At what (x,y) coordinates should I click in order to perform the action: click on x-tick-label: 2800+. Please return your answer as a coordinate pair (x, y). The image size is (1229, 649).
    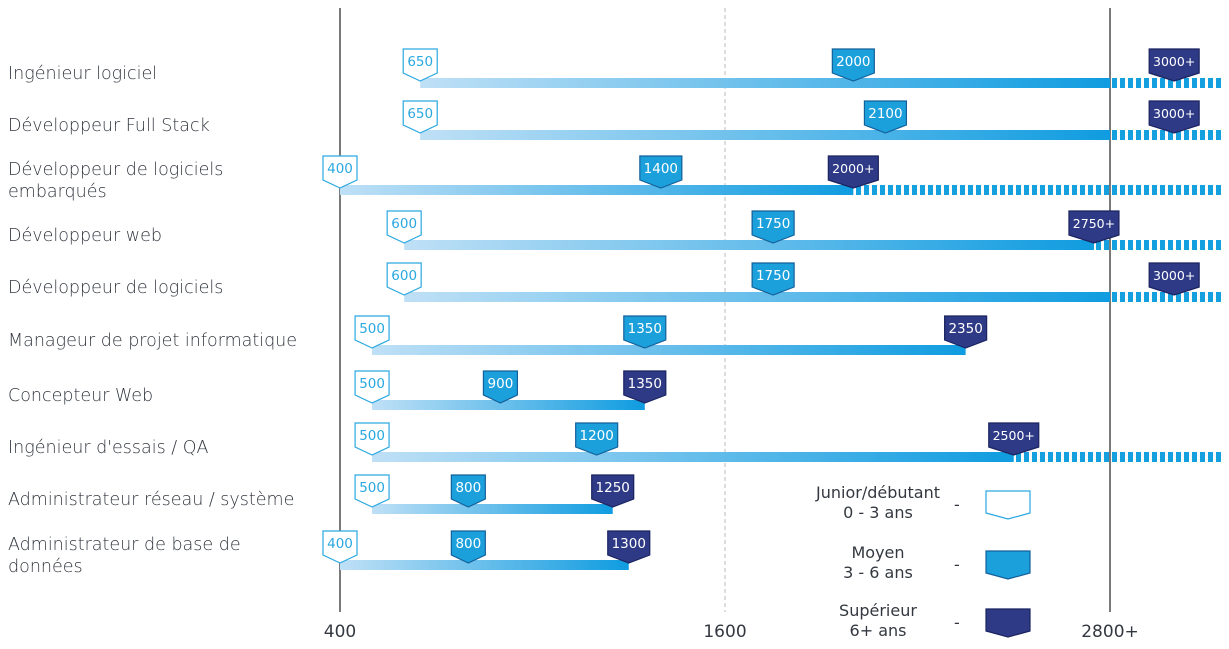
    Looking at the image, I should click on (1110, 632).